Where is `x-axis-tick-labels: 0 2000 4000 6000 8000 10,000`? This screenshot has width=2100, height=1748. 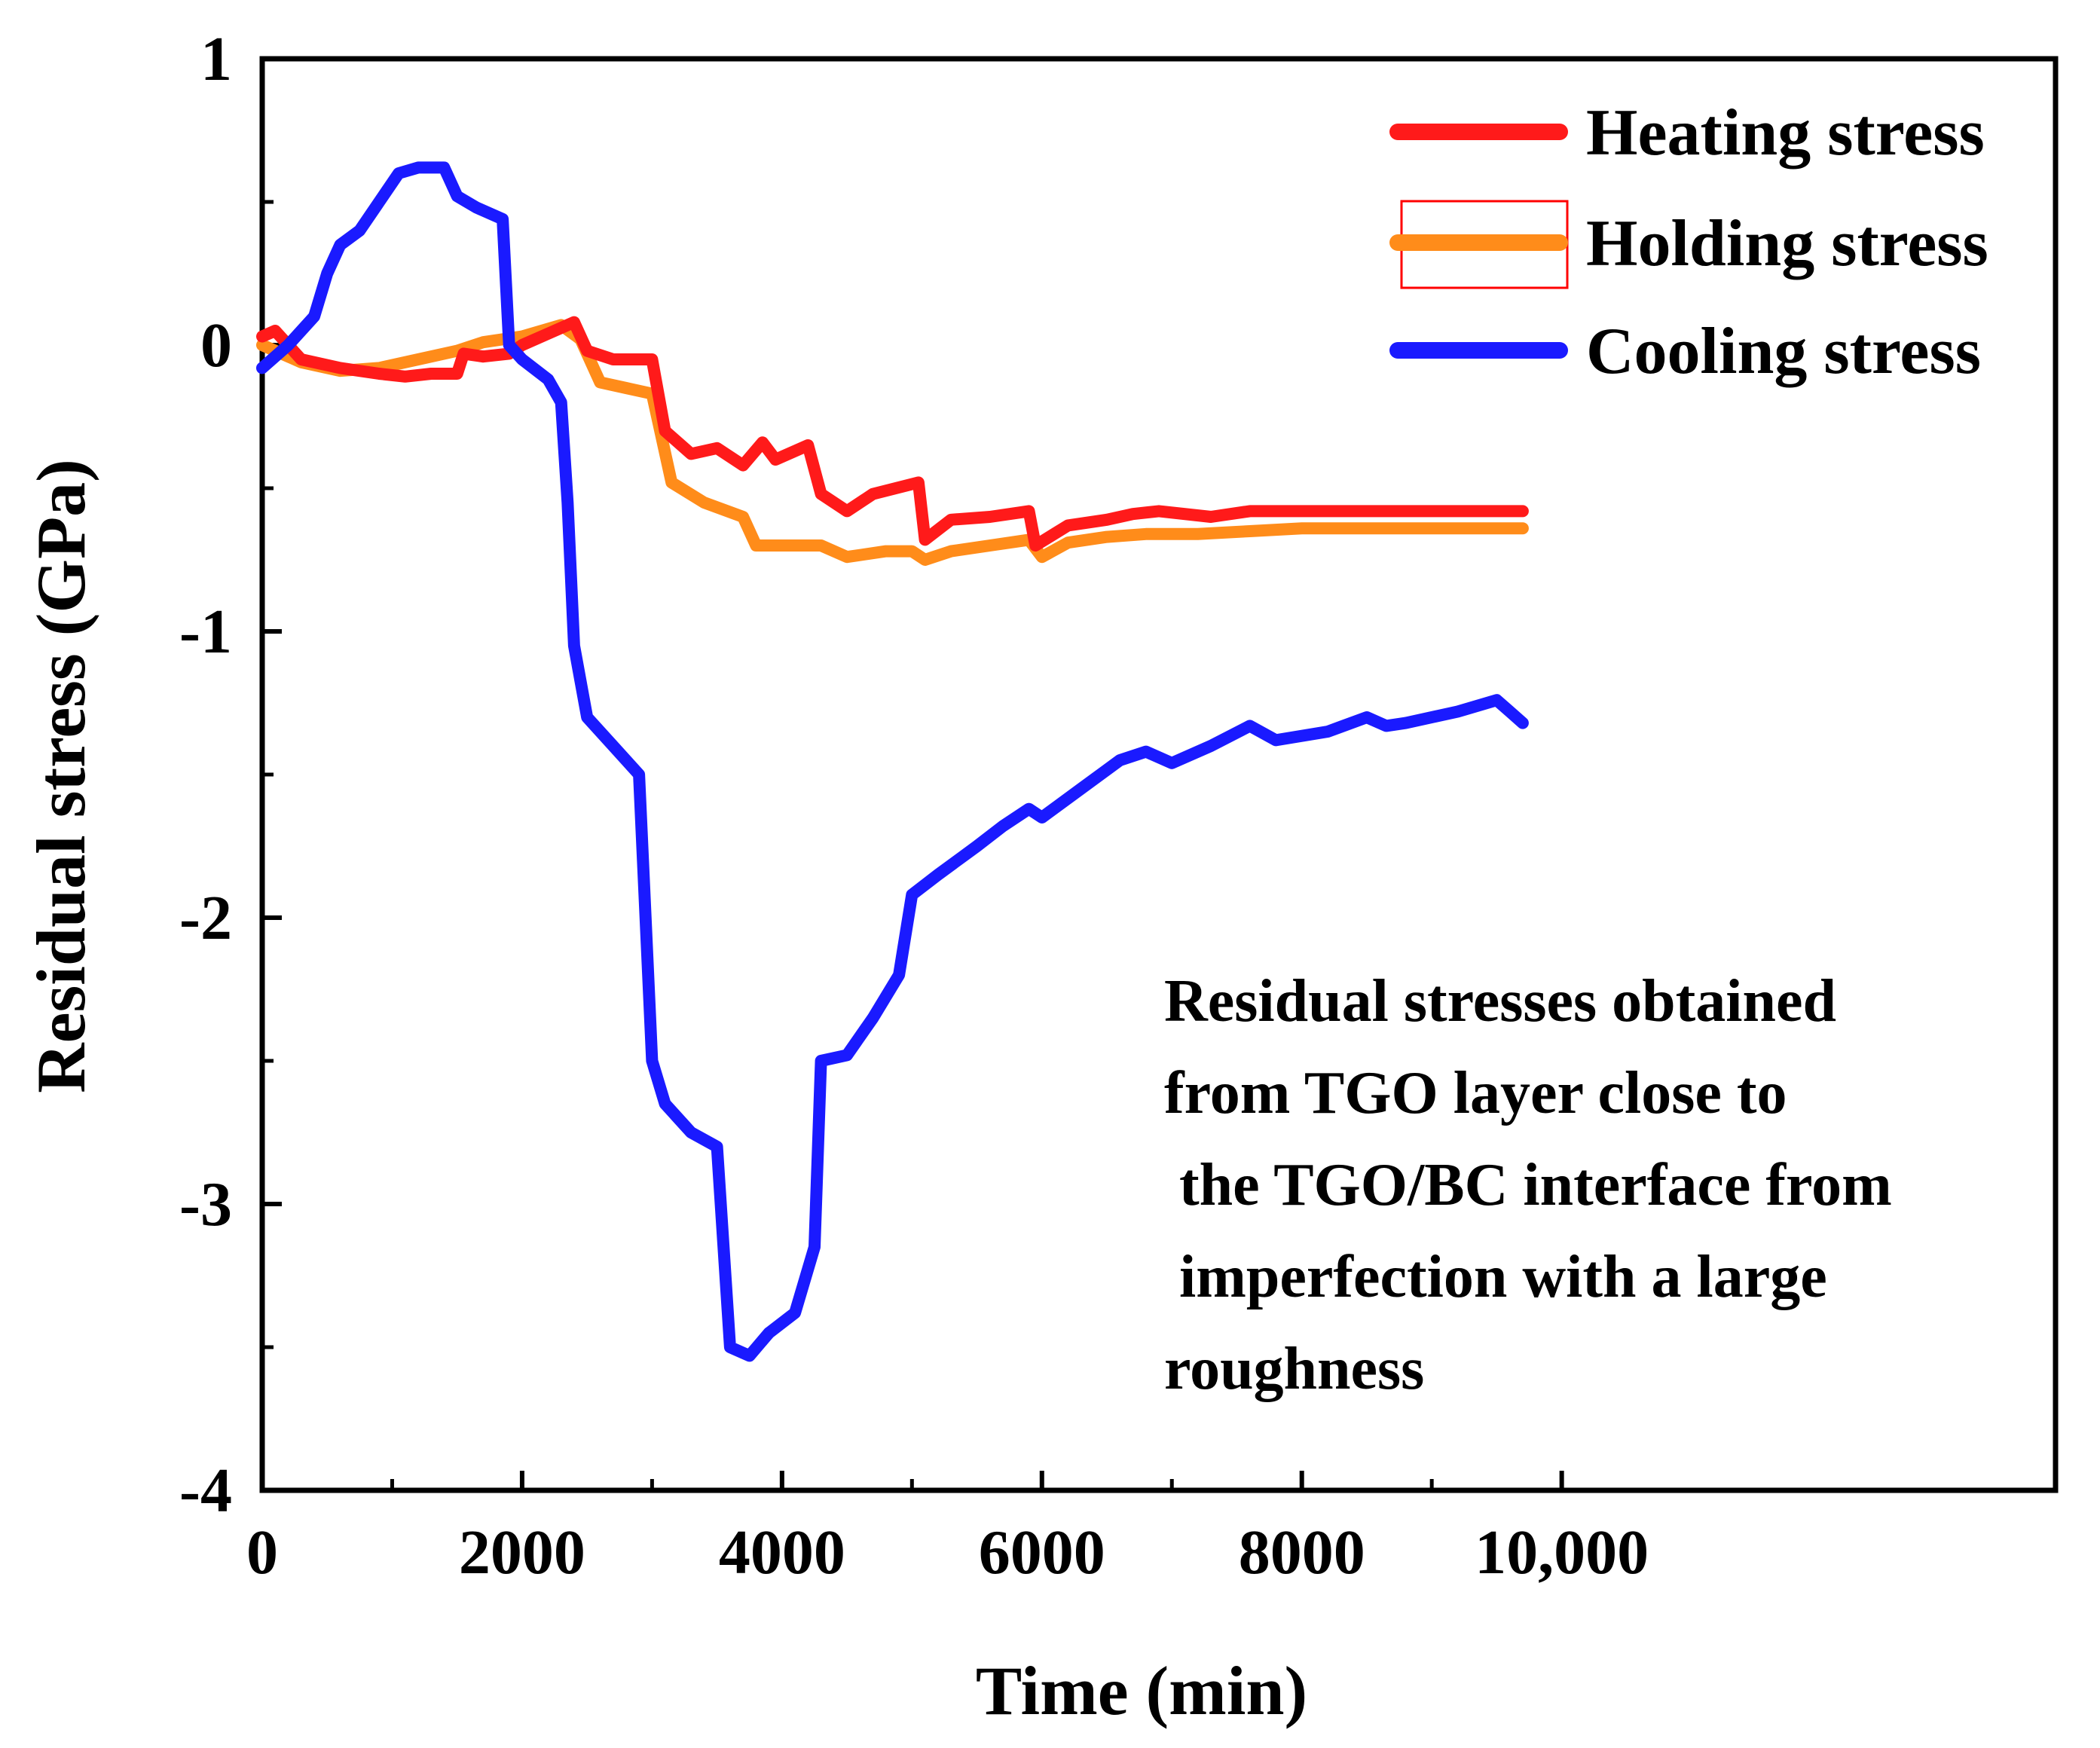
x-axis-tick-labels: 0 2000 4000 6000 8000 10,000 is located at coordinates (947, 1552).